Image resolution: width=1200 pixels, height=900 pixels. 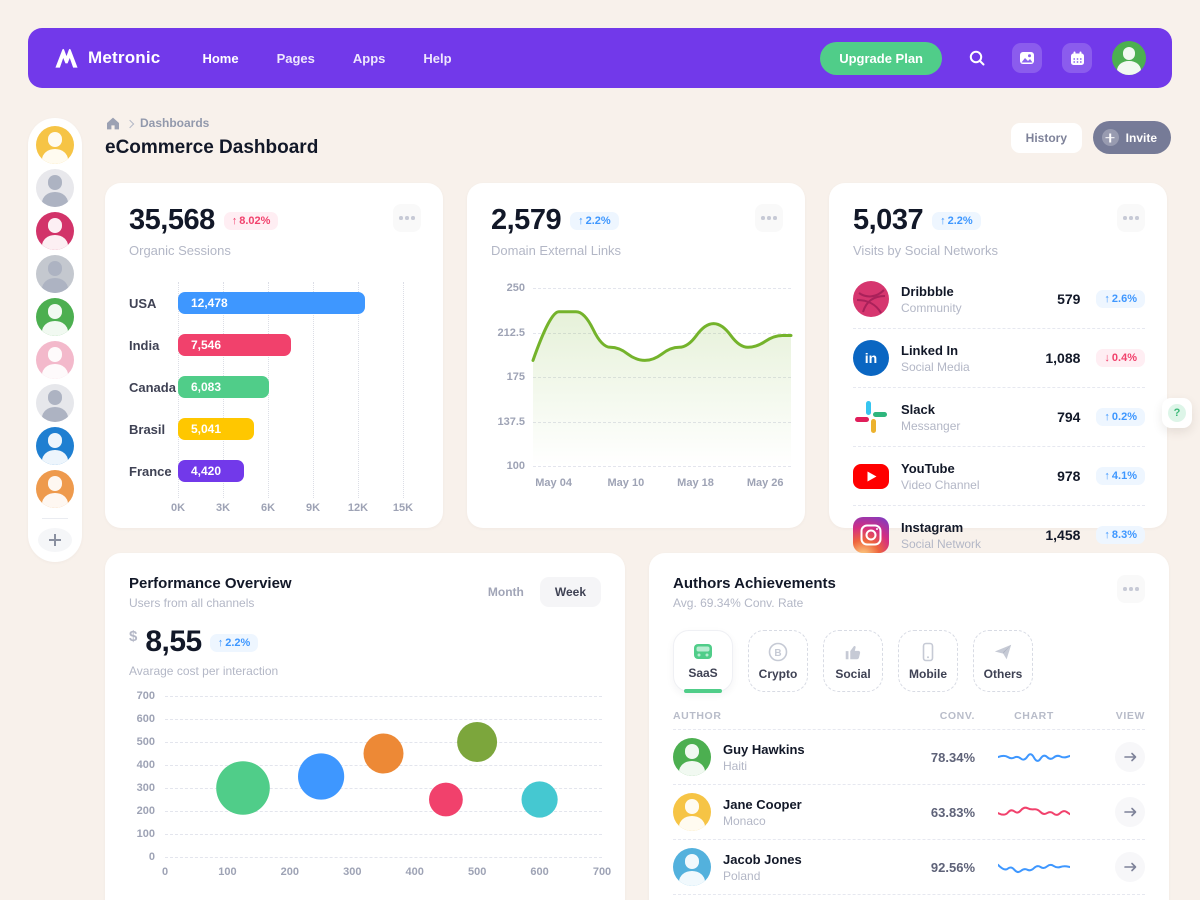 I want to click on breadcrumb: Dashboards, so click(x=157, y=123).